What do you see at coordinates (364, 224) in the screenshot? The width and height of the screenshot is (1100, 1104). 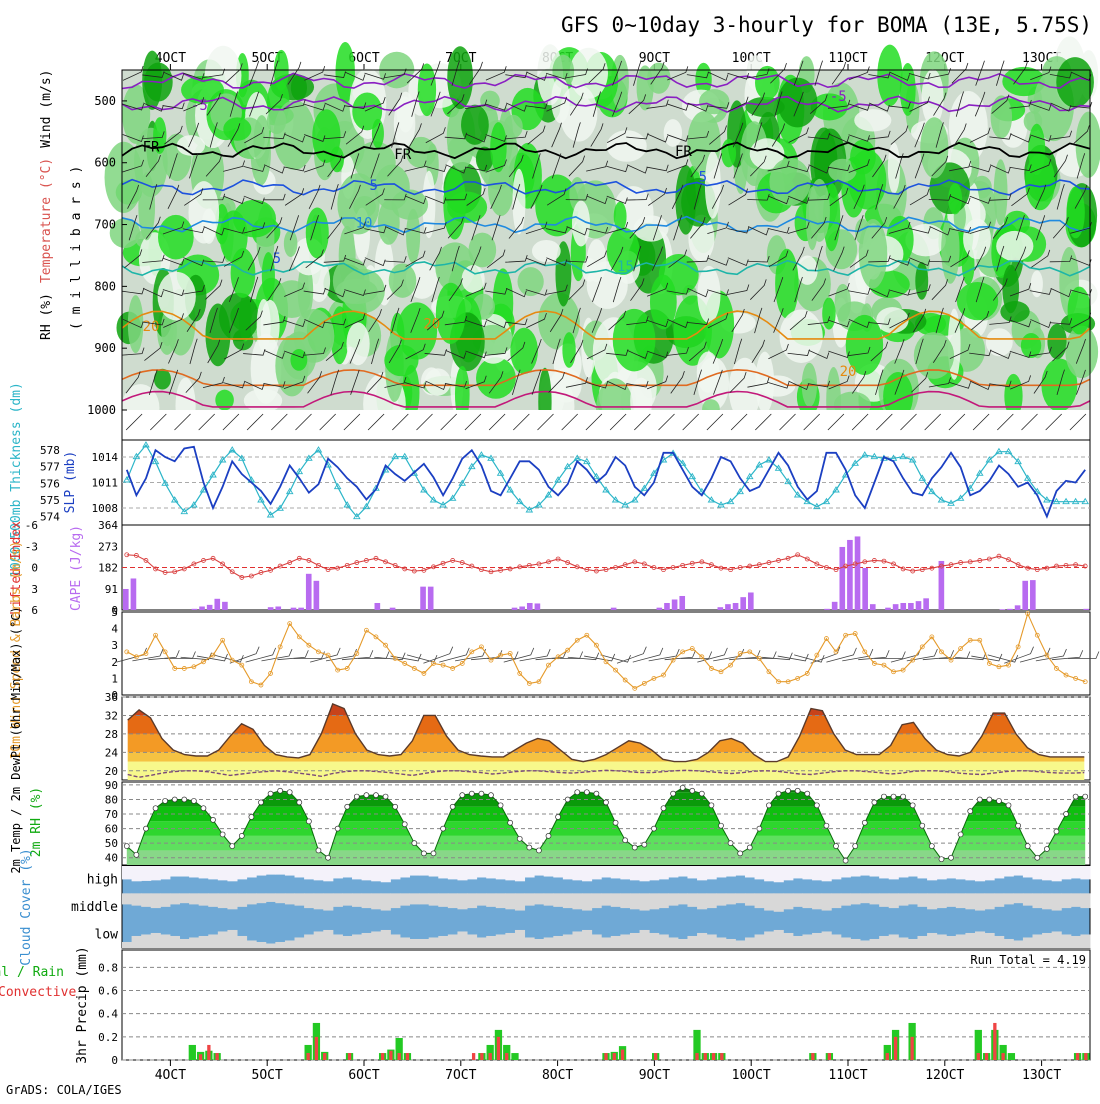 I see `contour-label: 10` at bounding box center [364, 224].